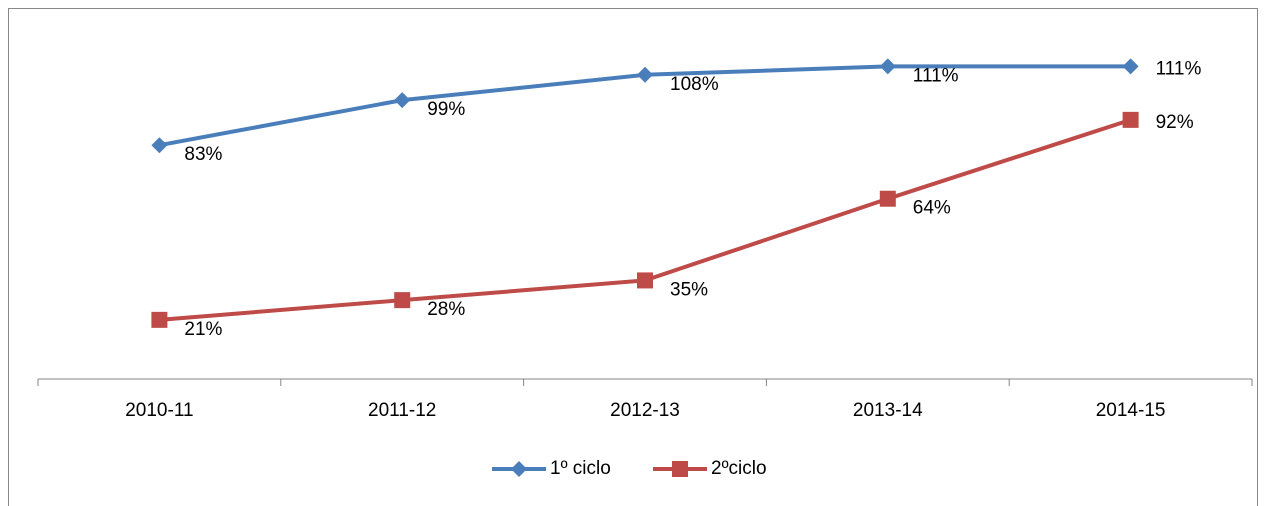  Describe the element at coordinates (203, 154) in the screenshot. I see `data-label: 83%` at that location.